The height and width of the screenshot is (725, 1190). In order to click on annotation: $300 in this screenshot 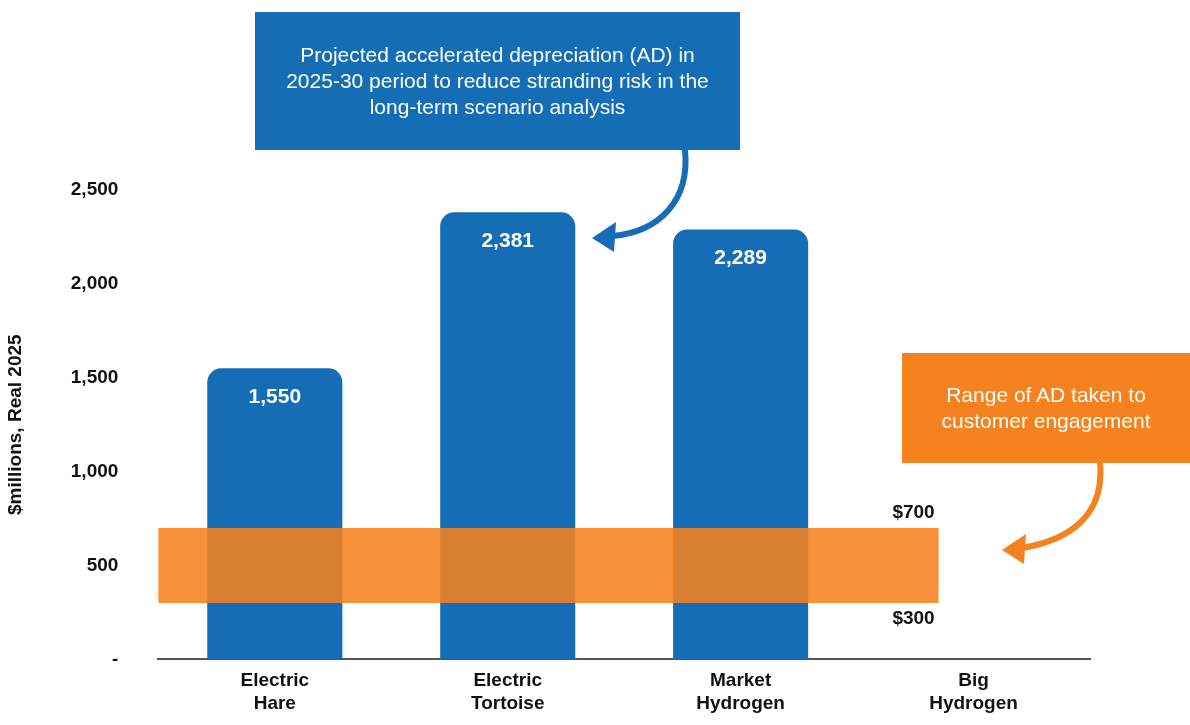, I will do `click(913, 617)`.